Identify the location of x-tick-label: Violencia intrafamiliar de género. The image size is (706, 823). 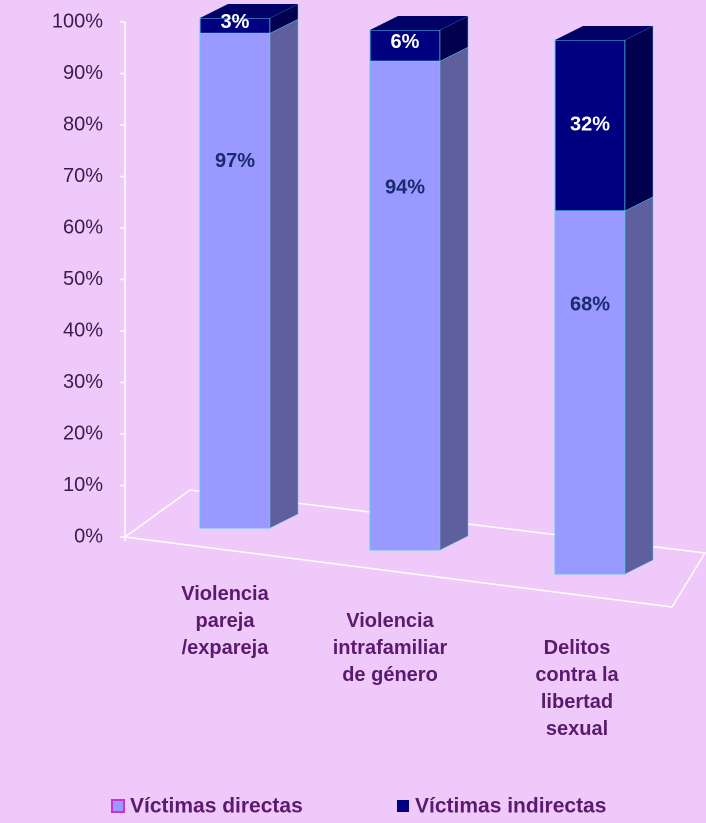
(390, 648).